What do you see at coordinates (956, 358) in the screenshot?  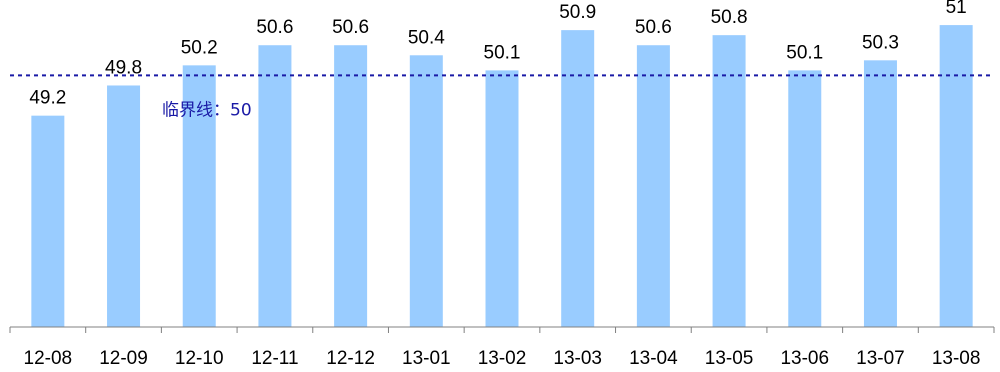 I see `x-tick-label: 13-08` at bounding box center [956, 358].